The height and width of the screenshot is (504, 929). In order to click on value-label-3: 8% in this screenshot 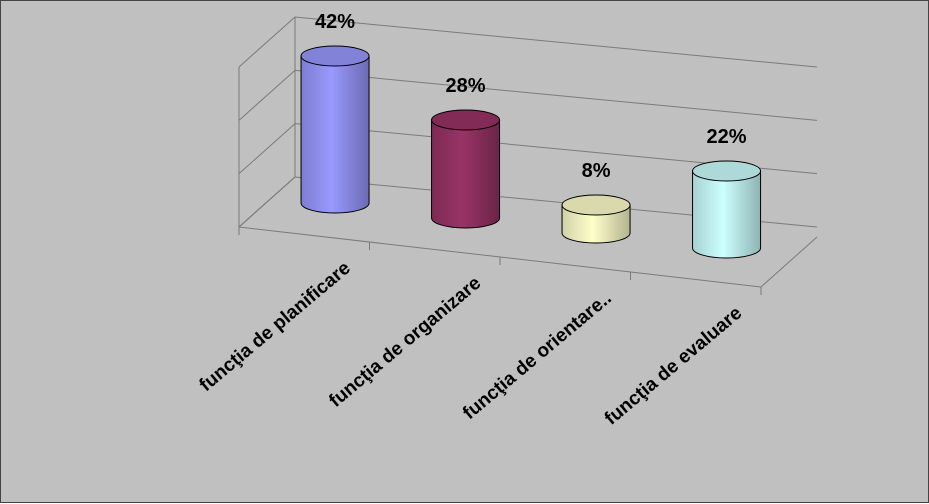, I will do `click(596, 171)`.